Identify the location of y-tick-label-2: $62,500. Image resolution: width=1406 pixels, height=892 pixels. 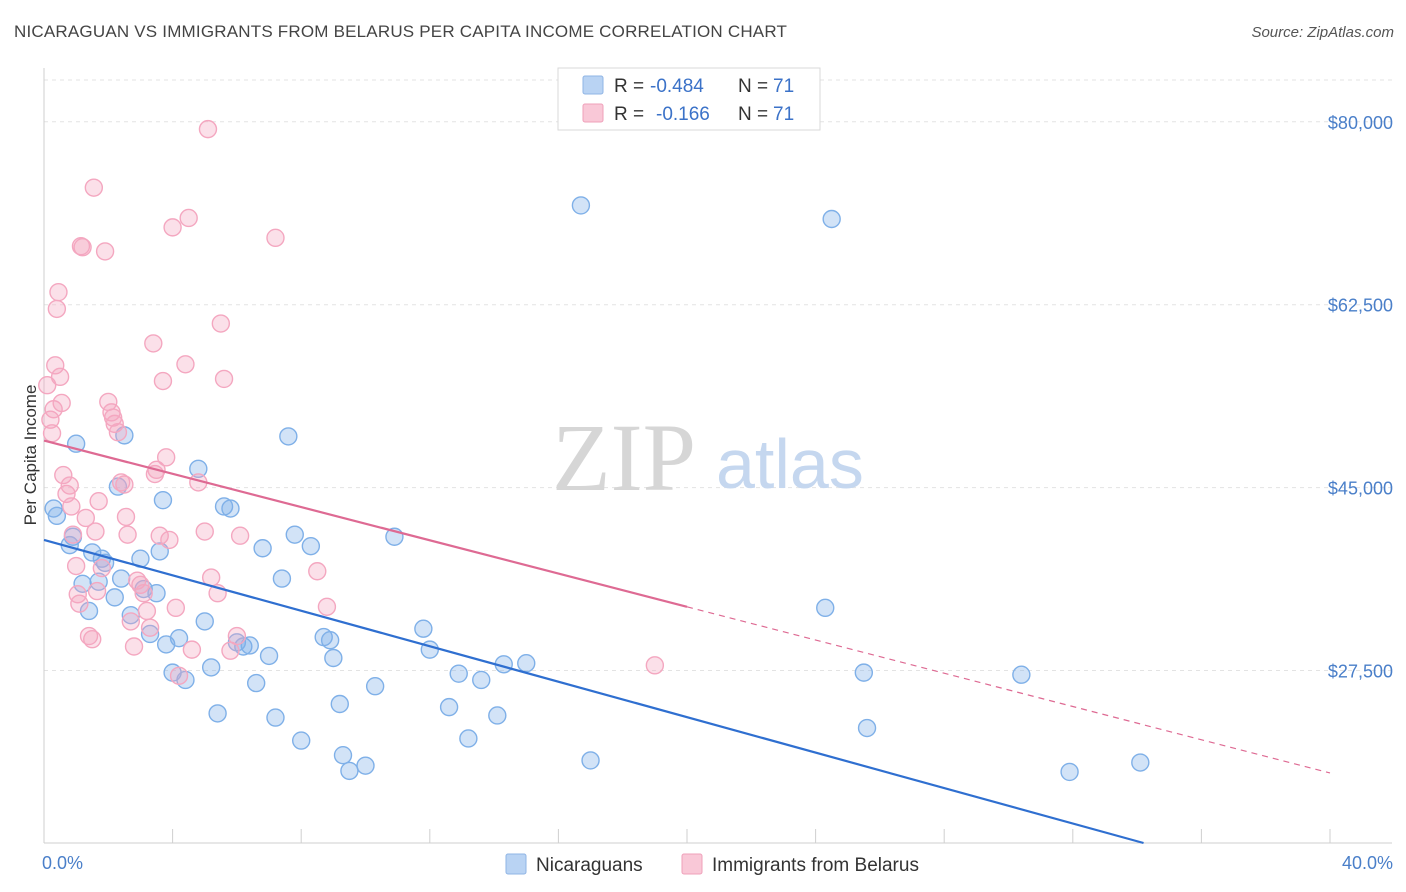
(1360, 306).